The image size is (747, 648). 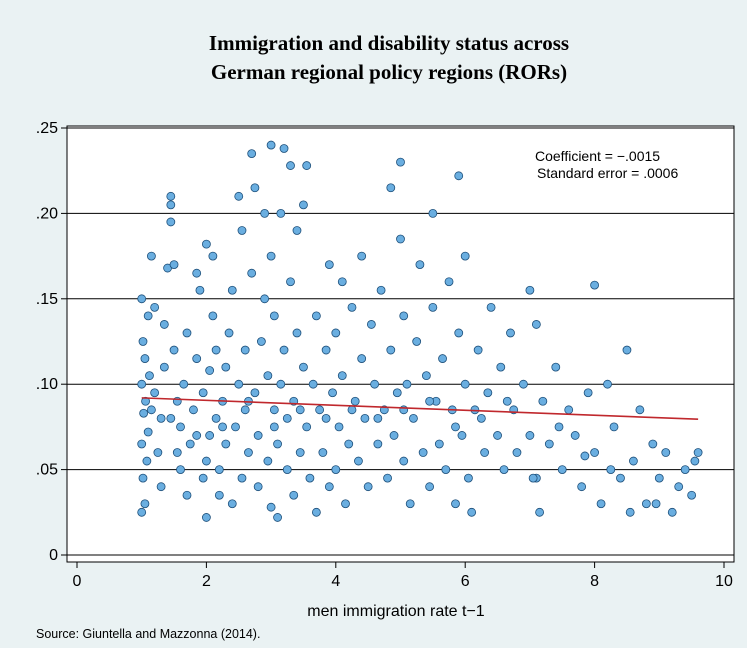 What do you see at coordinates (607, 173) in the screenshot?
I see `standard-error-annotation: Standard error = .0006` at bounding box center [607, 173].